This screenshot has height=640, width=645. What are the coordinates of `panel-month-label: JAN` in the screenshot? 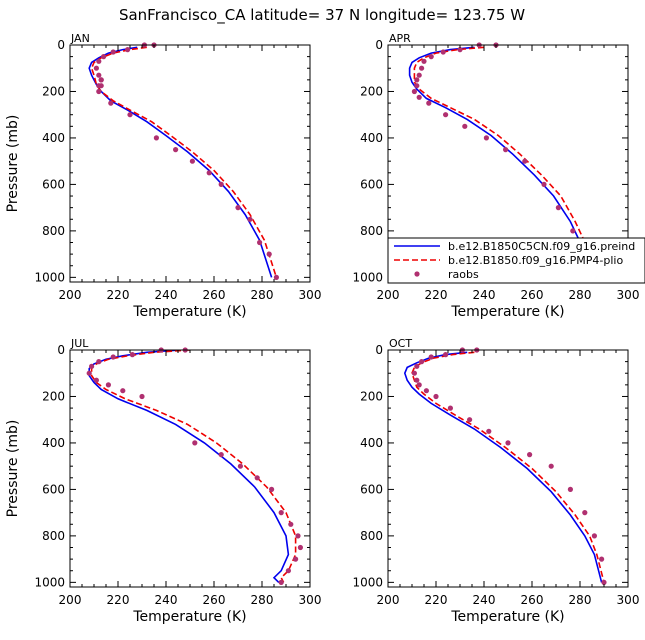 It's located at (80, 38).